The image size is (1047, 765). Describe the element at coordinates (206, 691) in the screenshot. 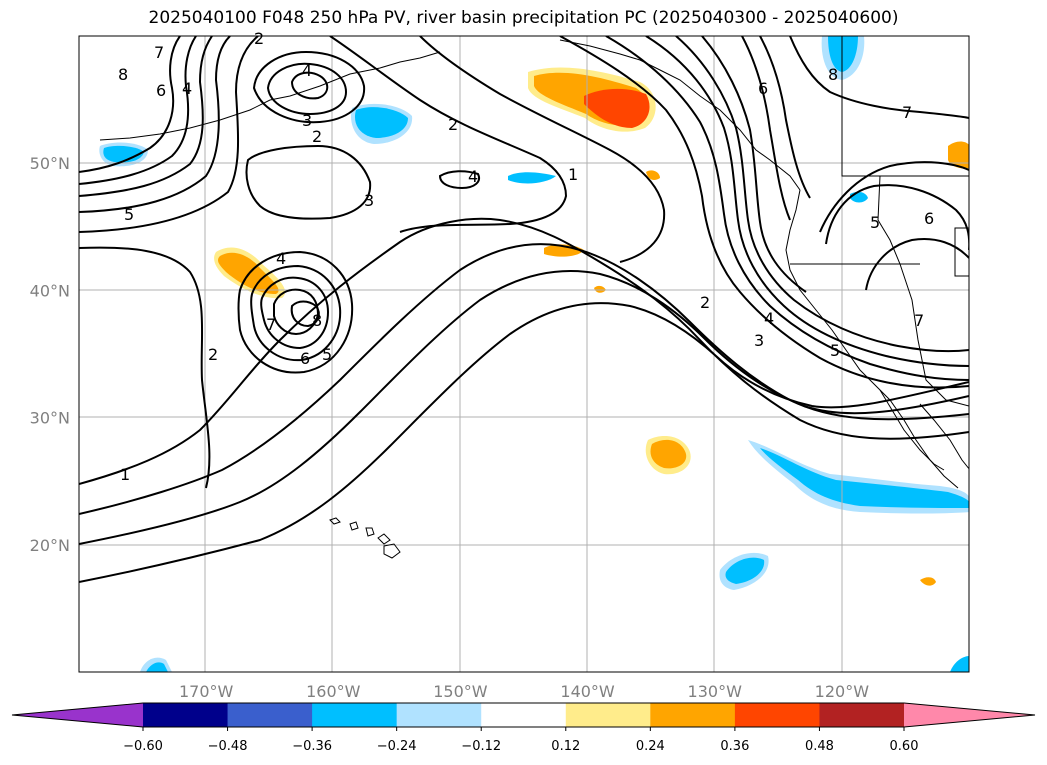

I see `longitude-tick-label: 170°W` at that location.